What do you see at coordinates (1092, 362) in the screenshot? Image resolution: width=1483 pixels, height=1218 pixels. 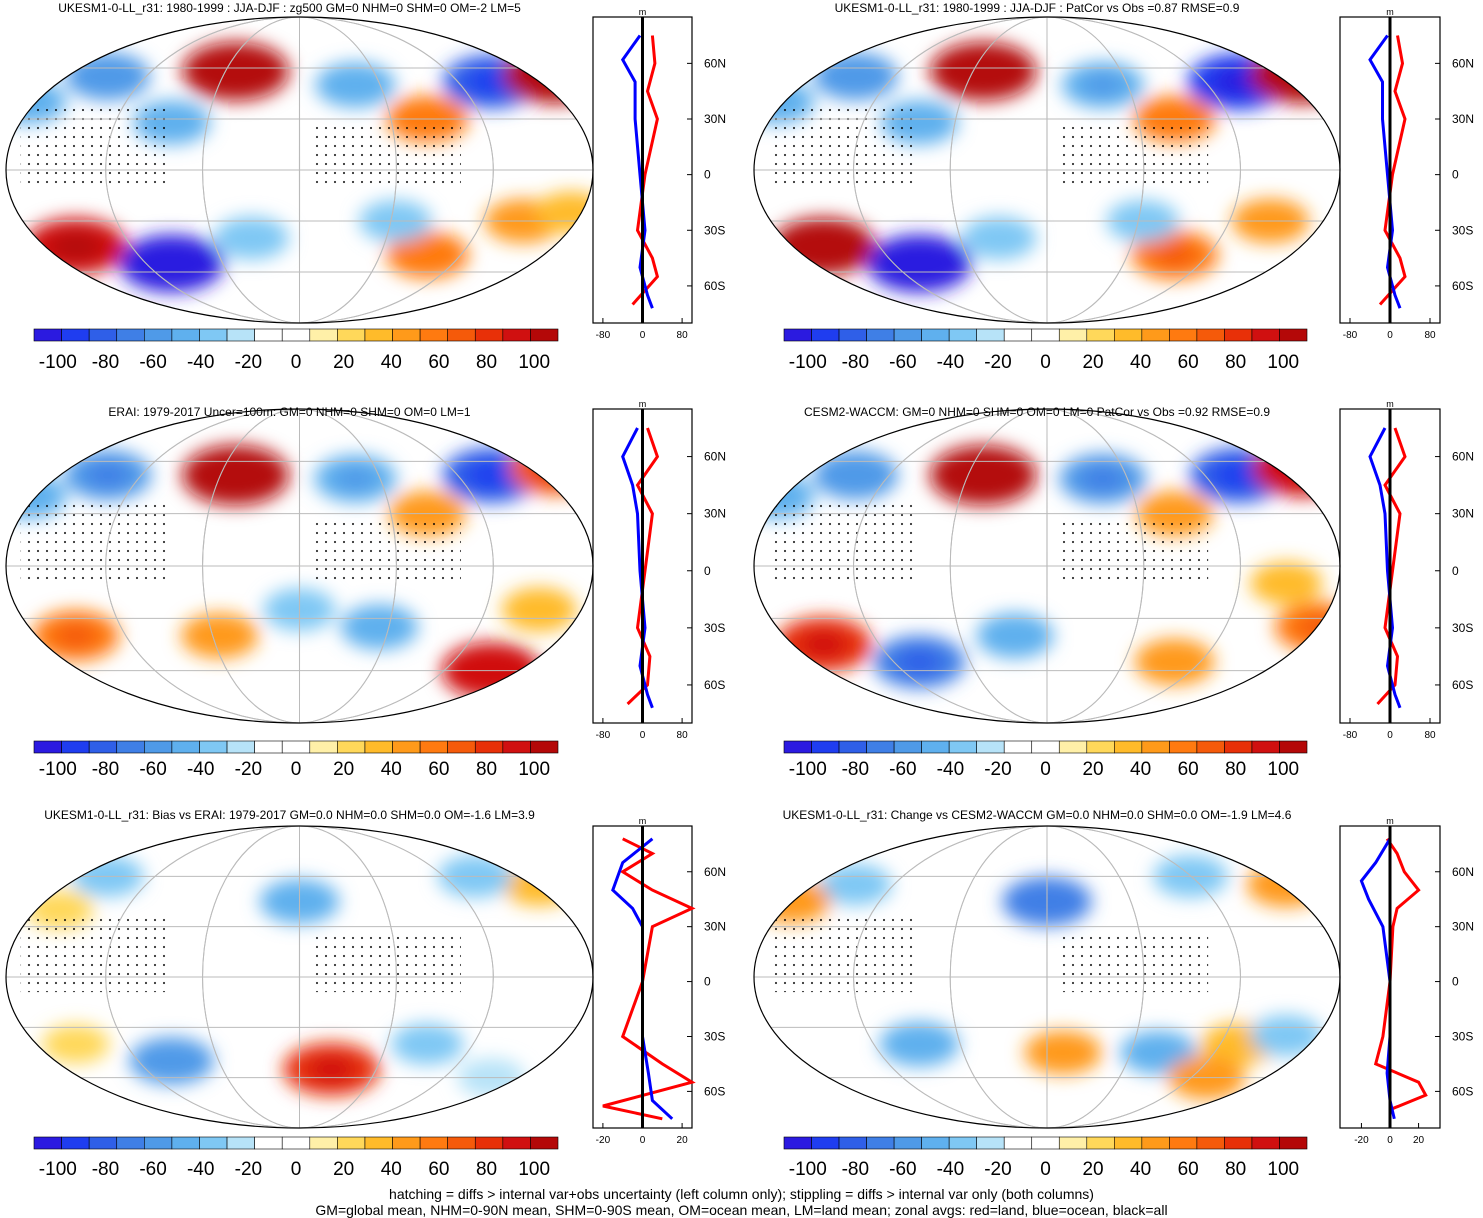 I see `colorbar-label: 20` at bounding box center [1092, 362].